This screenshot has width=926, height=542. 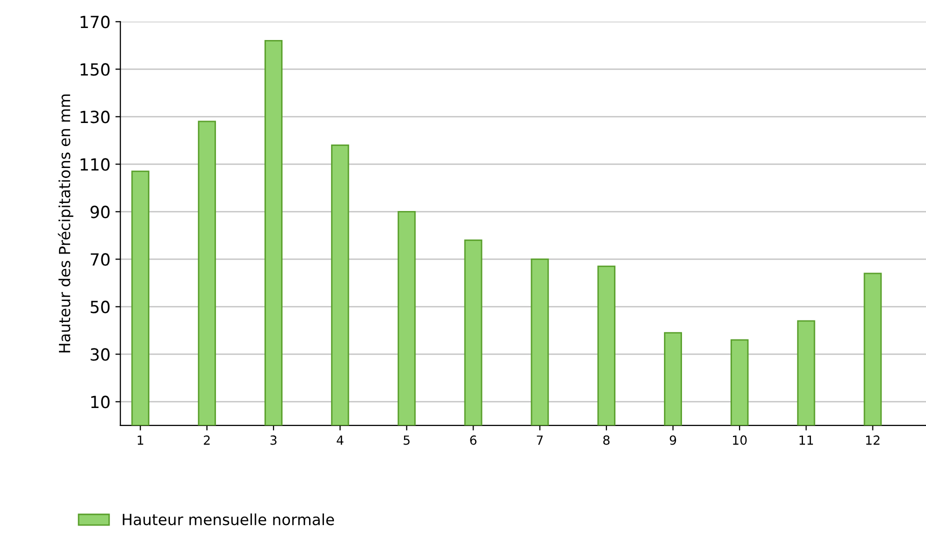 I want to click on x-tick-label: 7, so click(x=539, y=440).